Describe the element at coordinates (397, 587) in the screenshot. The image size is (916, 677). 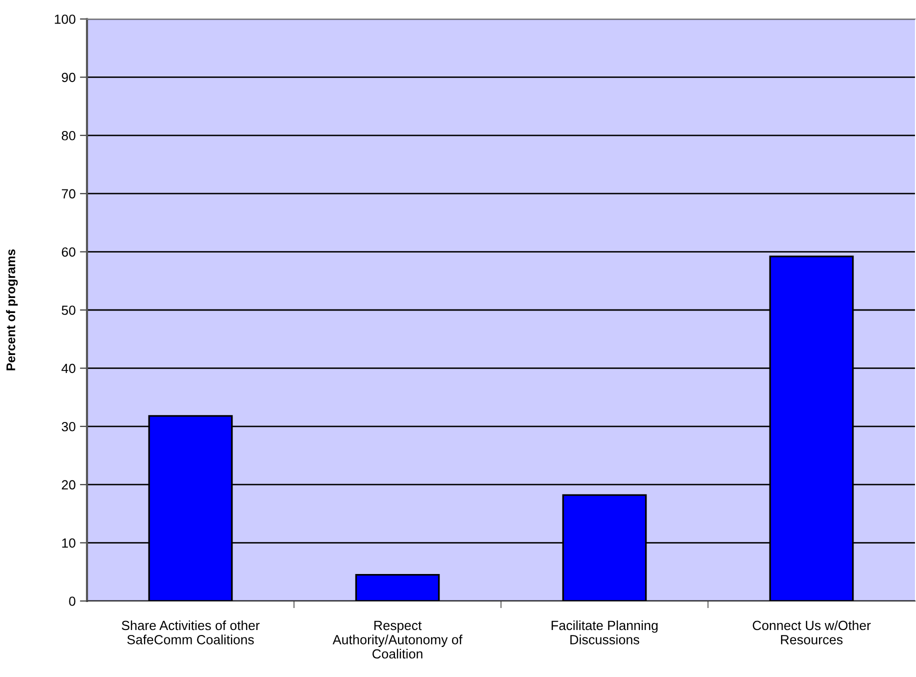
I see `bar` at that location.